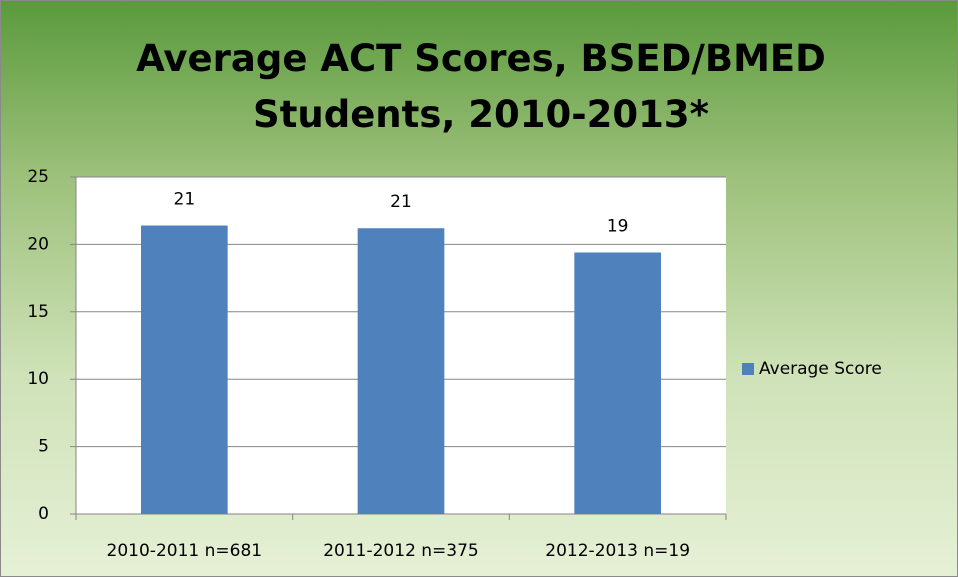 This screenshot has height=577, width=958. What do you see at coordinates (617, 551) in the screenshot?
I see `x-tick-label: 2012-2013 n=19` at bounding box center [617, 551].